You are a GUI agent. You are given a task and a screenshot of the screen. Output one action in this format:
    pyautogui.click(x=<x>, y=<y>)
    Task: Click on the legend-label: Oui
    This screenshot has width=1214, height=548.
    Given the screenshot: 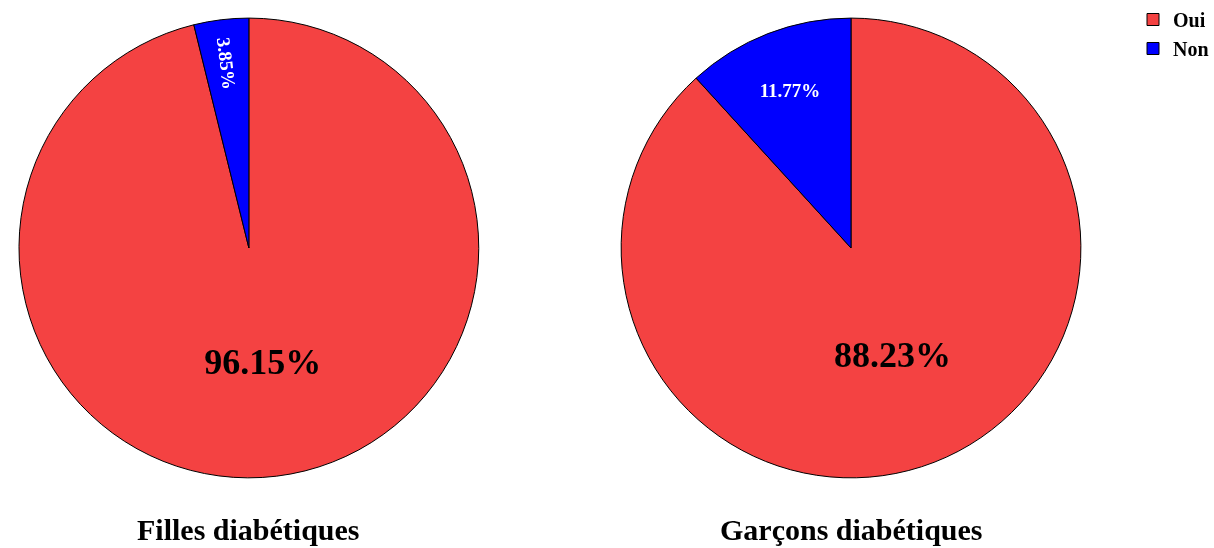 What is the action you would take?
    pyautogui.click(x=1189, y=20)
    